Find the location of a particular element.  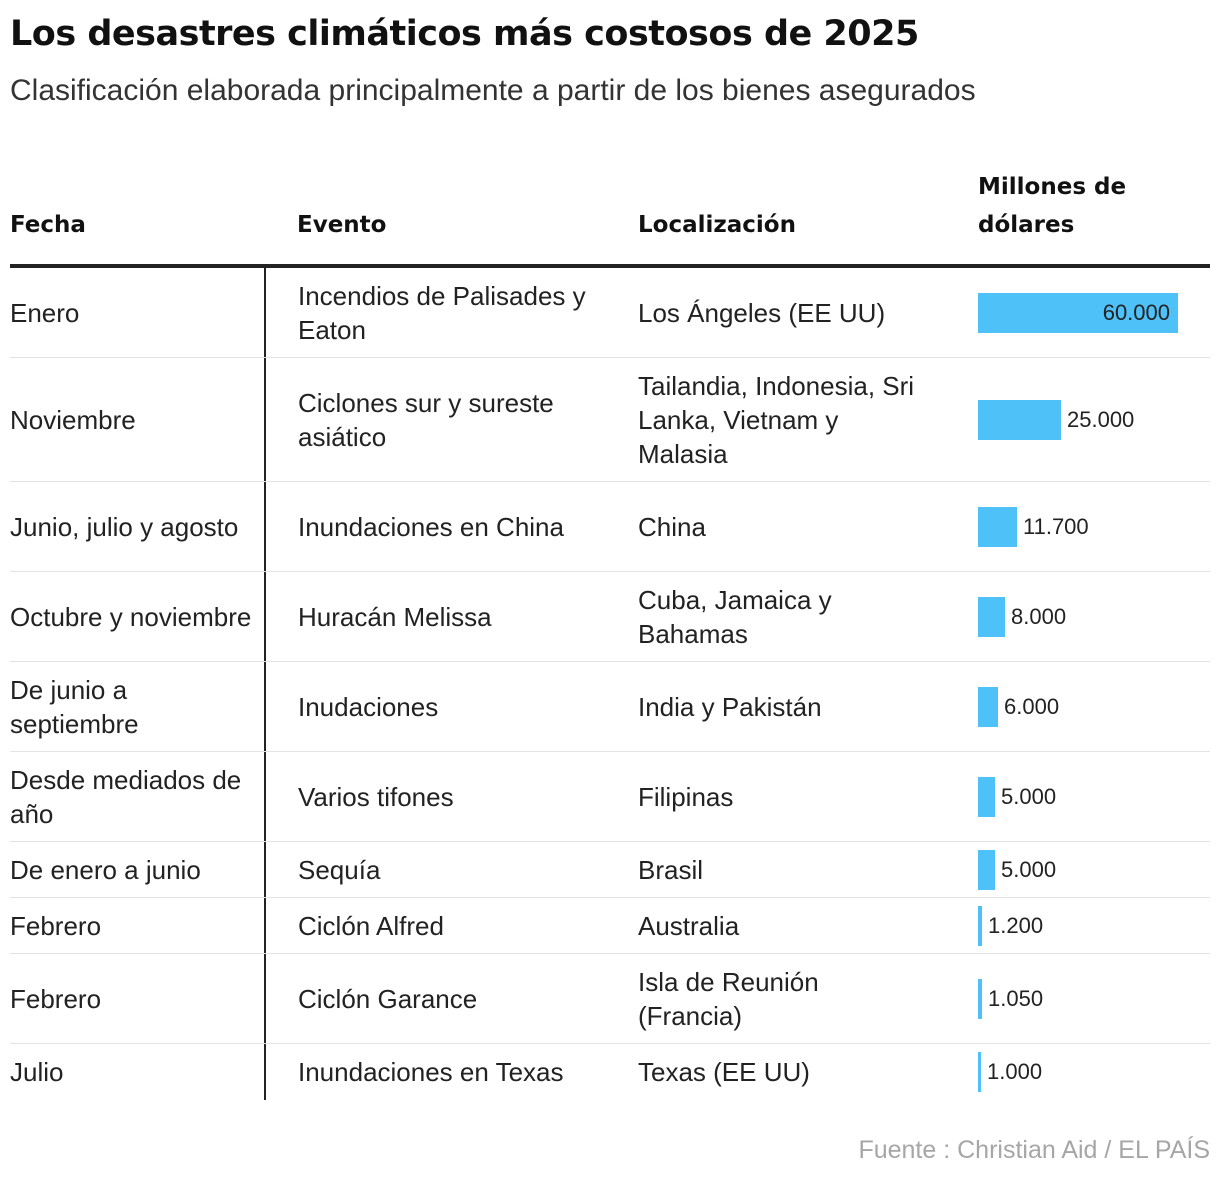

value-cell: 1.050 is located at coordinates (1094, 998).